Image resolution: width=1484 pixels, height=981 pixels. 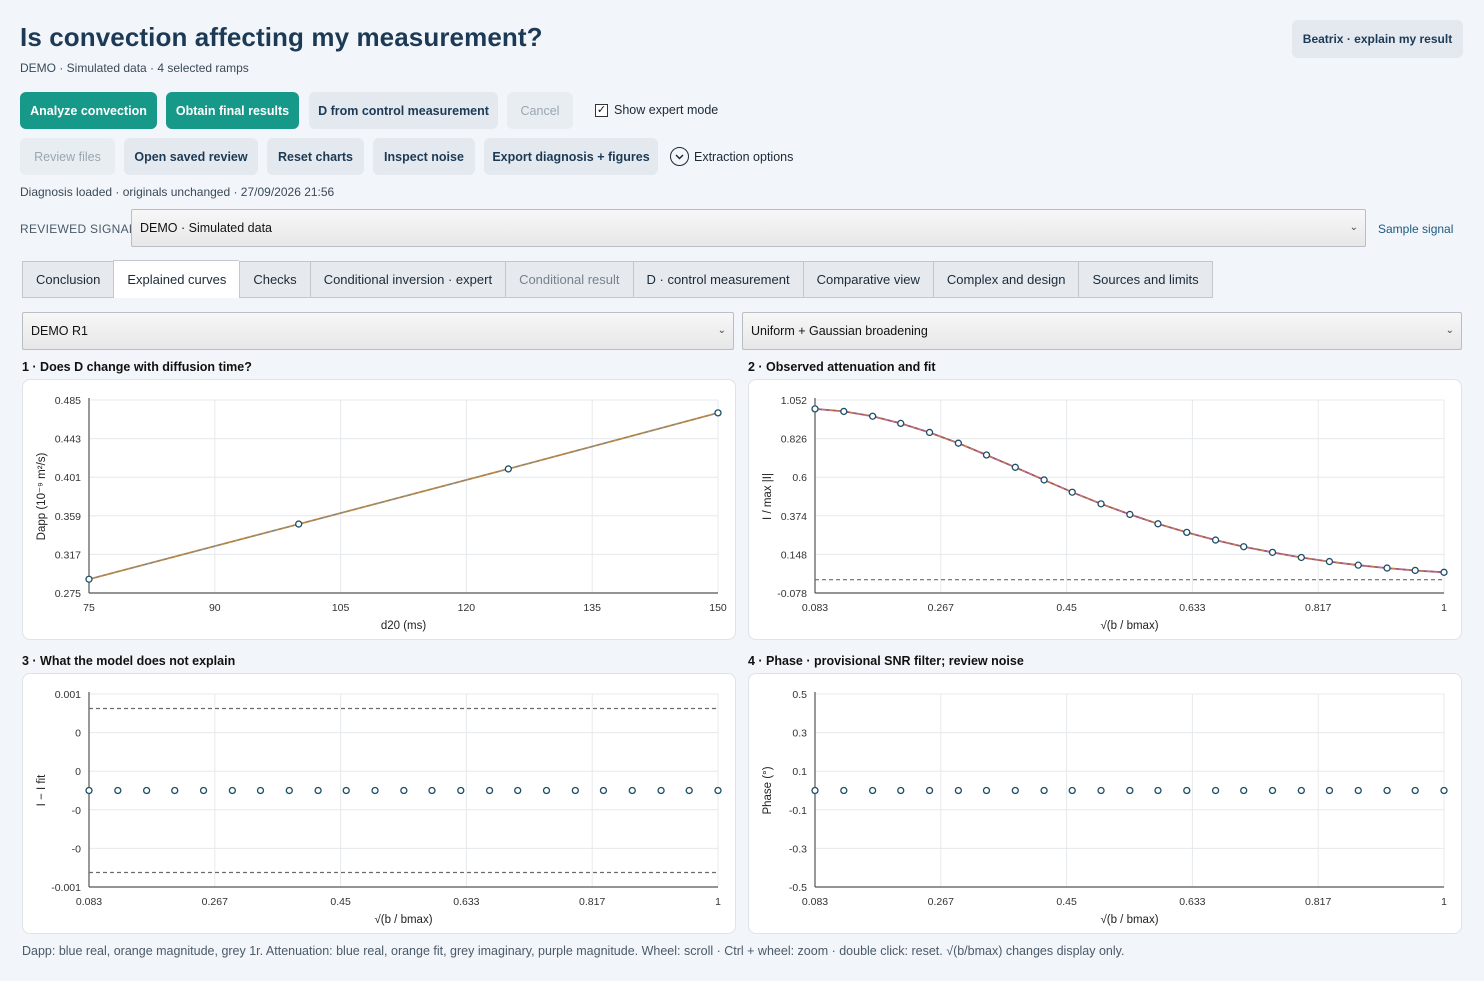 I want to click on review-files-button: Review files, so click(x=67, y=156).